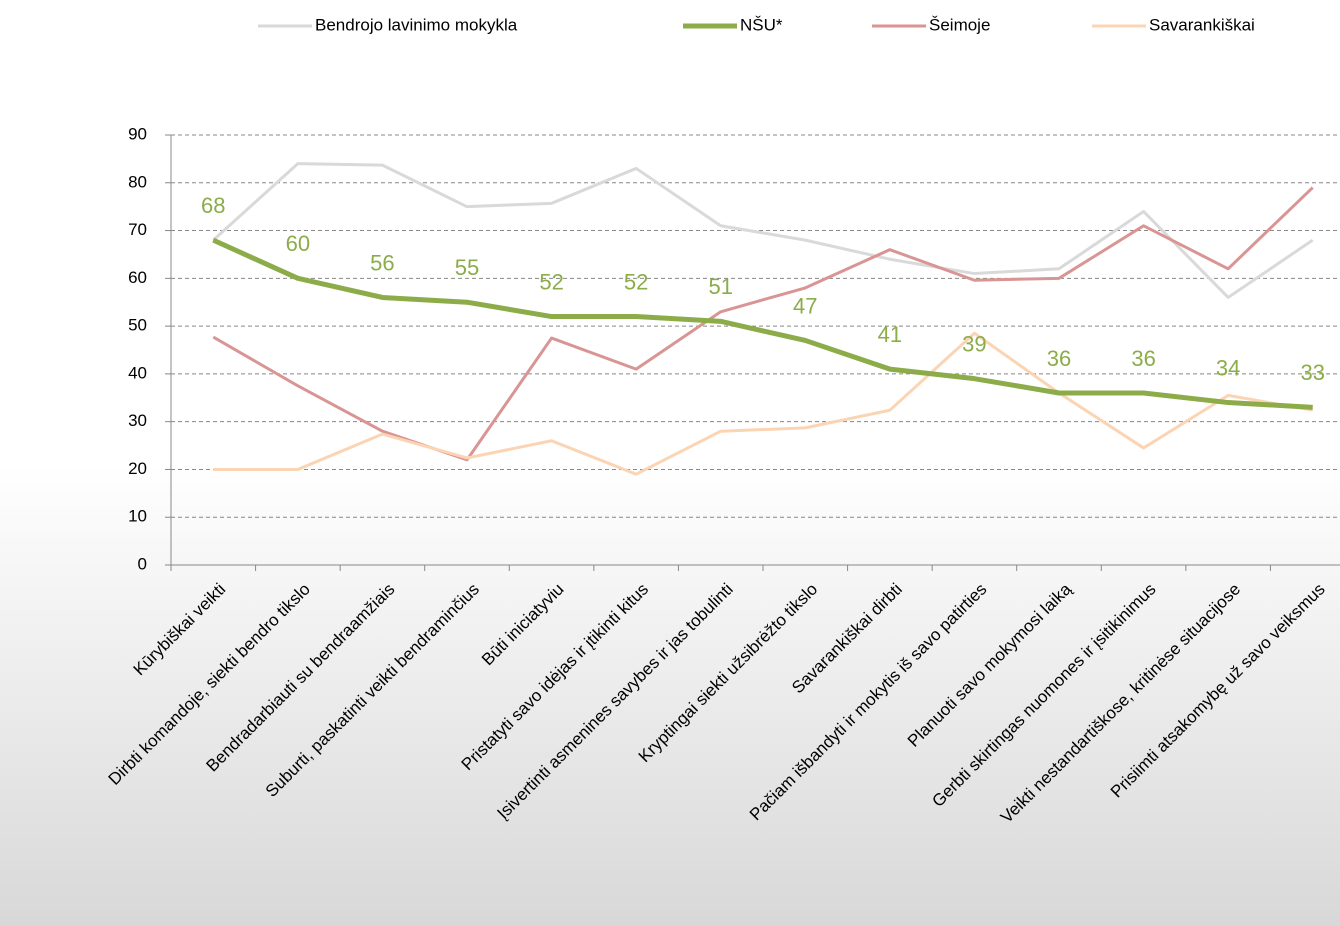 The width and height of the screenshot is (1340, 926). Describe the element at coordinates (137, 229) in the screenshot. I see `y-tick-label: 70` at that location.